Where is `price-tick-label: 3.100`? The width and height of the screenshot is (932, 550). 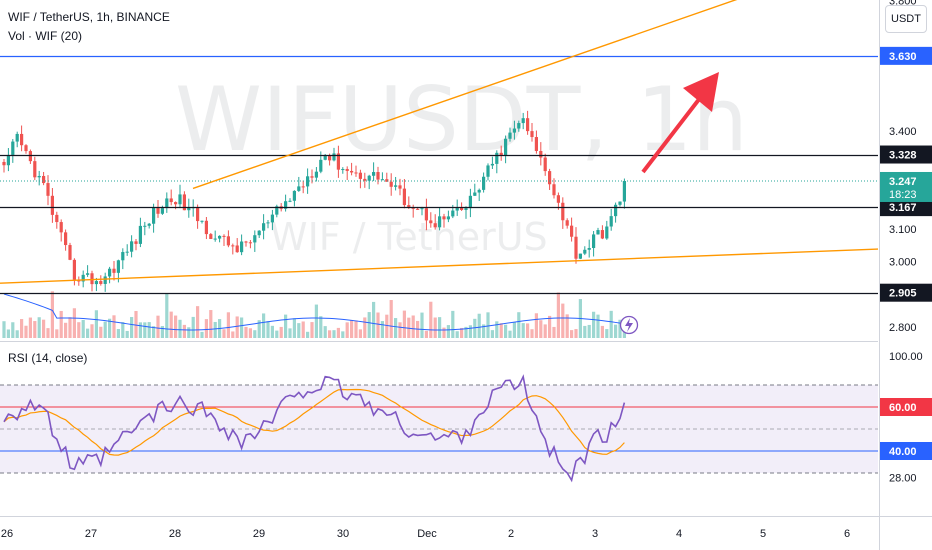
price-tick-label: 3.100 is located at coordinates (903, 230).